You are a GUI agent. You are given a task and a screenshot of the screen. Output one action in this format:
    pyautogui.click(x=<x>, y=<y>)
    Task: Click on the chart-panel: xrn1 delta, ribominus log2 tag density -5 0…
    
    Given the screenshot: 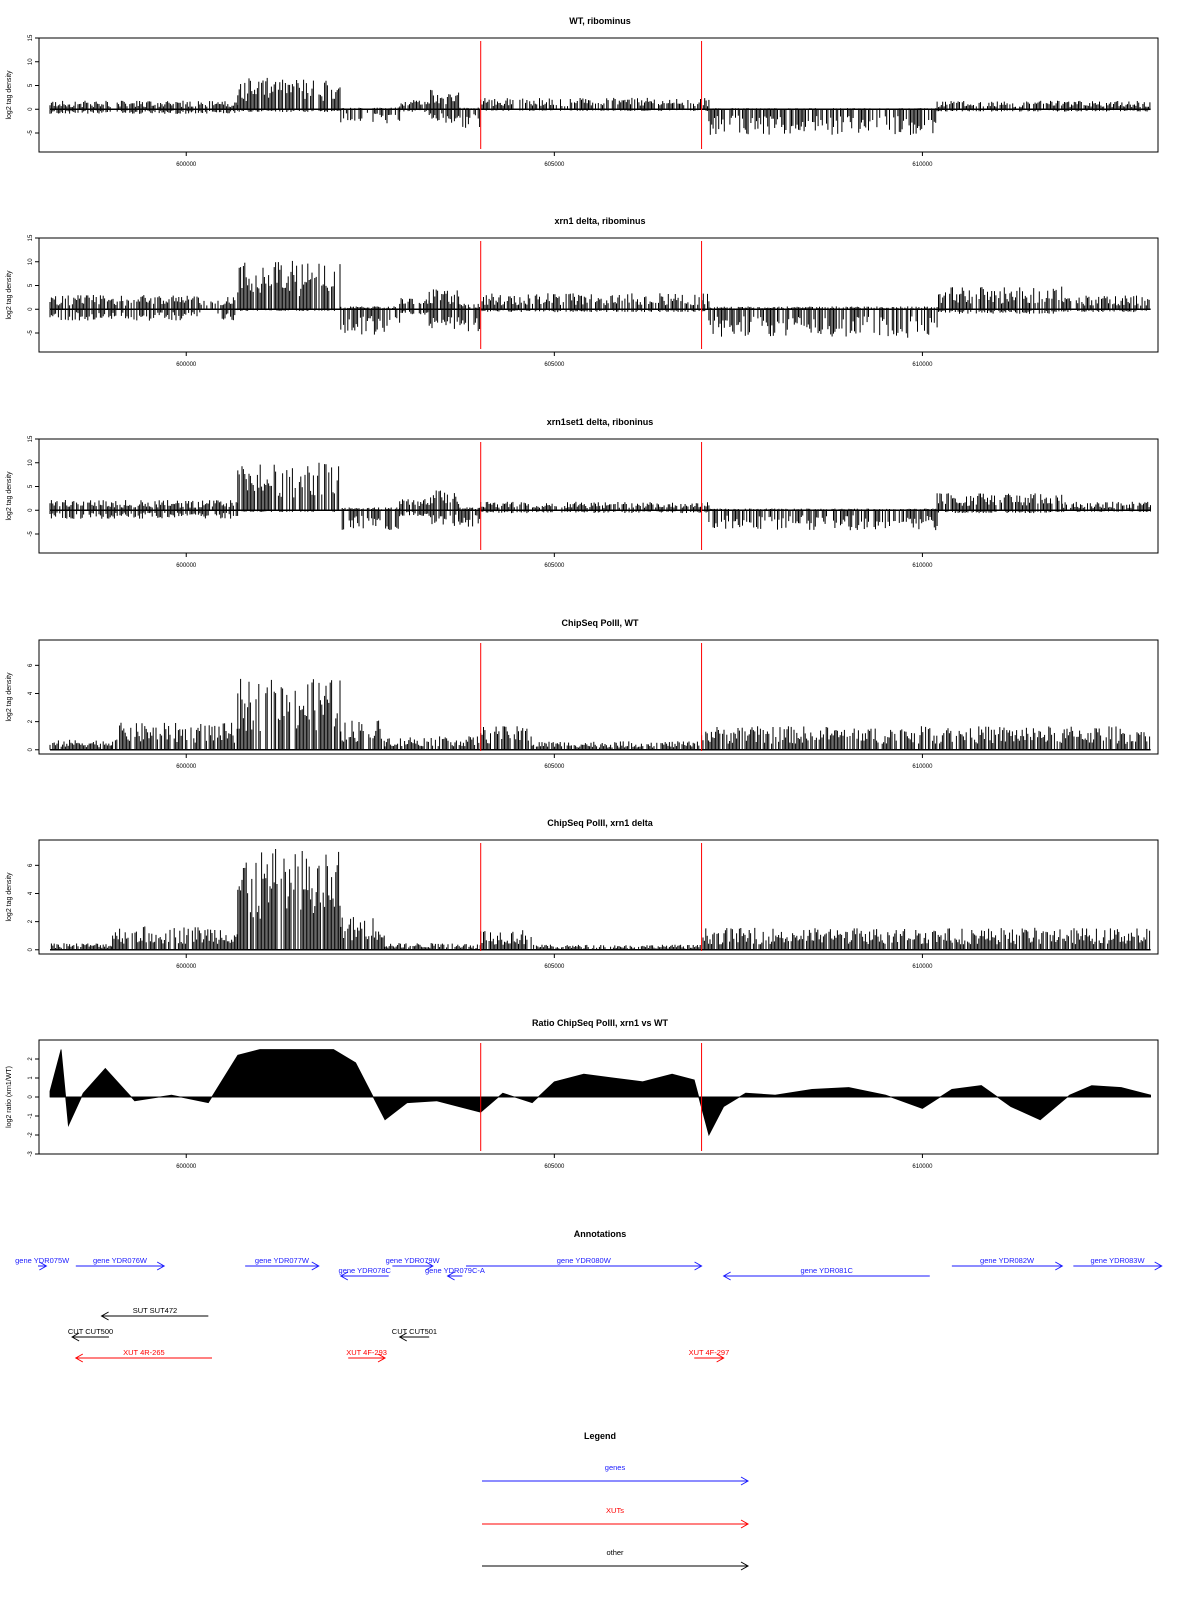 What is the action you would take?
    pyautogui.click(x=582, y=292)
    